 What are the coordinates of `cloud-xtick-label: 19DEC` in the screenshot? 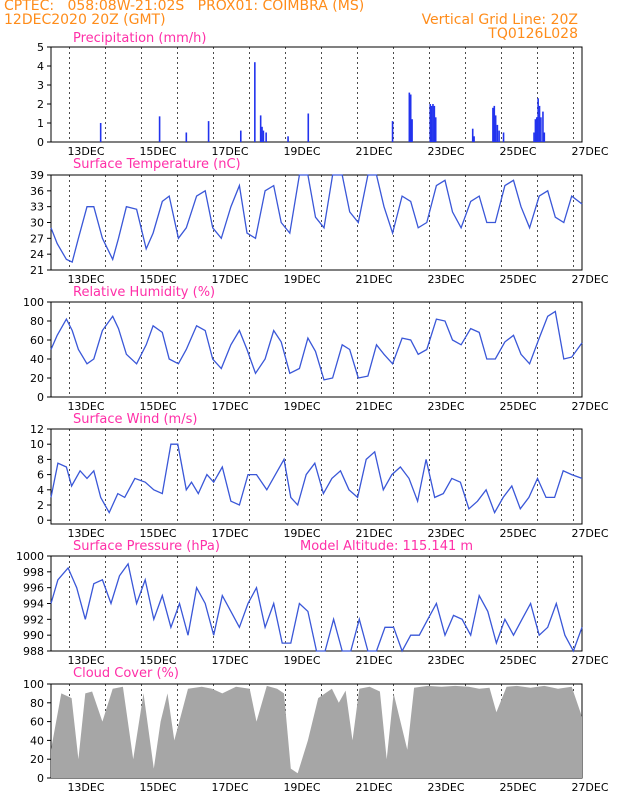 It's located at (301, 787).